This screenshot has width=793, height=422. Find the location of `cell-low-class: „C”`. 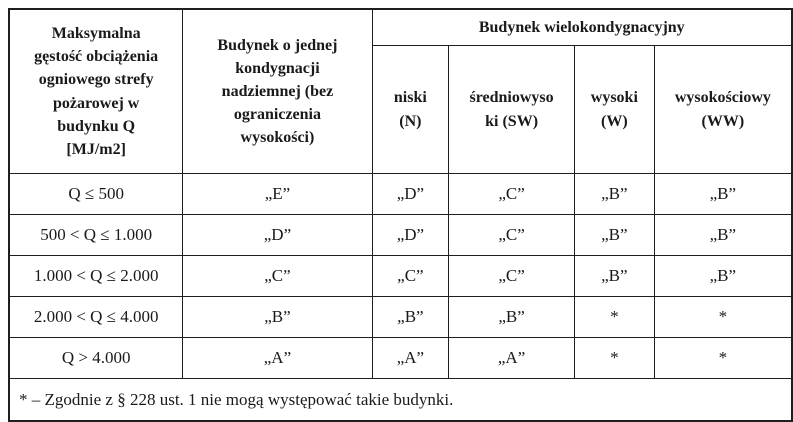

cell-low-class: „C” is located at coordinates (410, 276).